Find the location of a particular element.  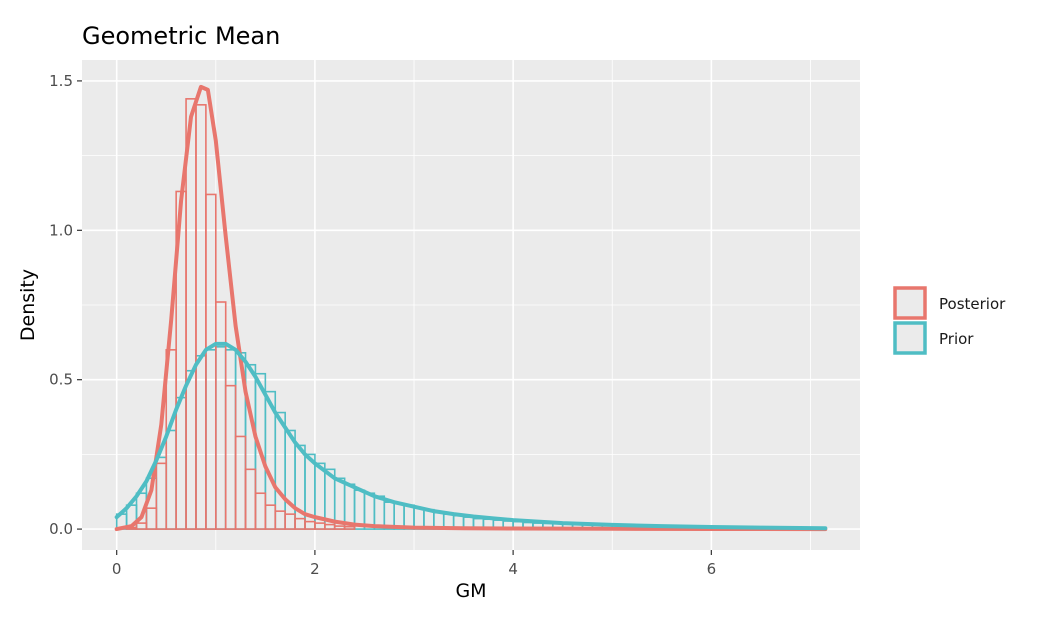

legend-key-posterior is located at coordinates (910, 303).